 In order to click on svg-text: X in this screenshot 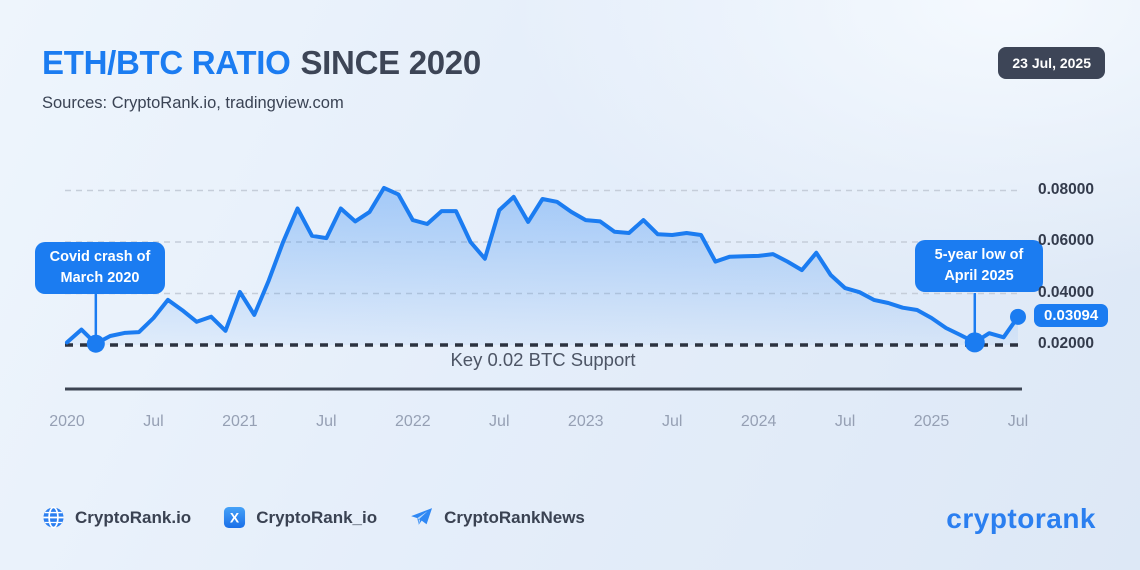, I will do `click(235, 517)`.